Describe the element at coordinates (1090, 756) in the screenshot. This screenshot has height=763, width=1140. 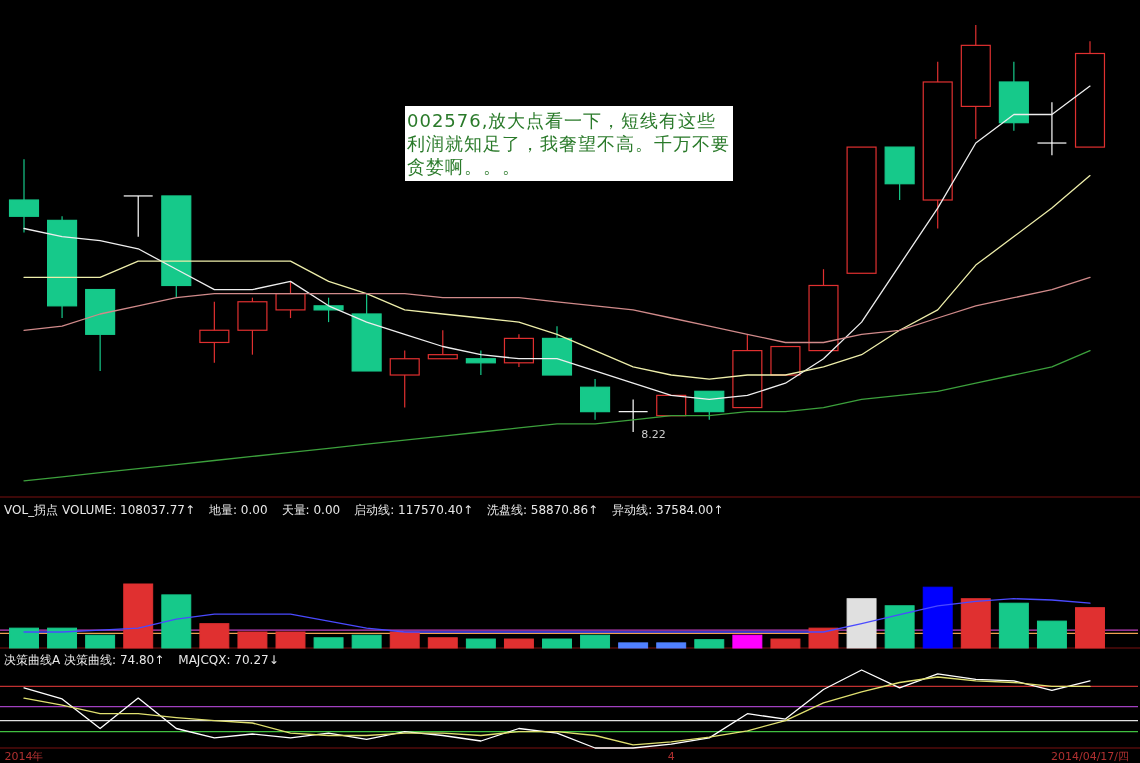
I see `x-tick-label: 2014/04/17/四` at that location.